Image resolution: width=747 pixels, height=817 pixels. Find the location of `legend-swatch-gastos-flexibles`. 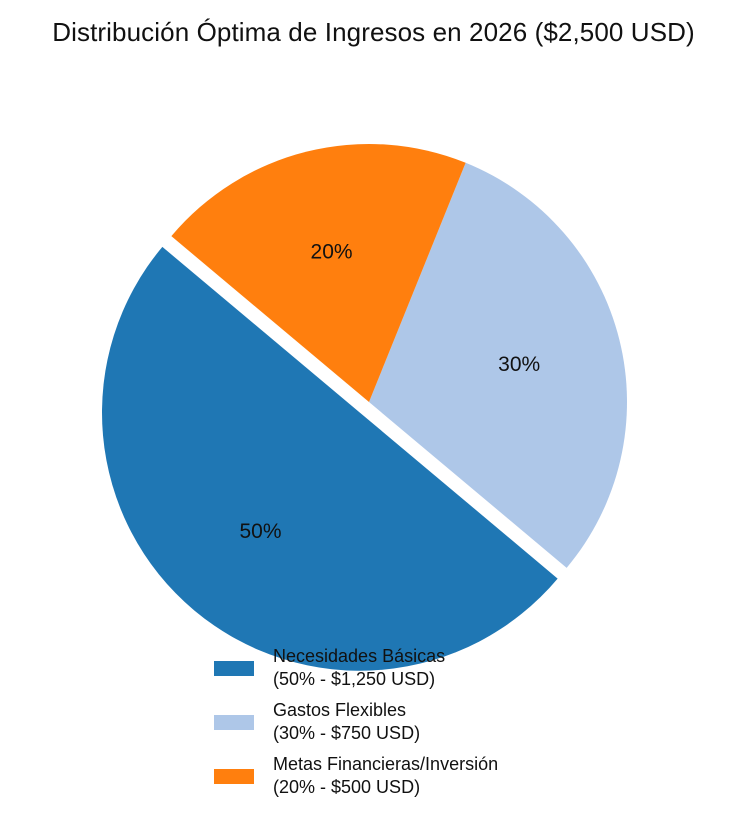

legend-swatch-gastos-flexibles is located at coordinates (234, 722).